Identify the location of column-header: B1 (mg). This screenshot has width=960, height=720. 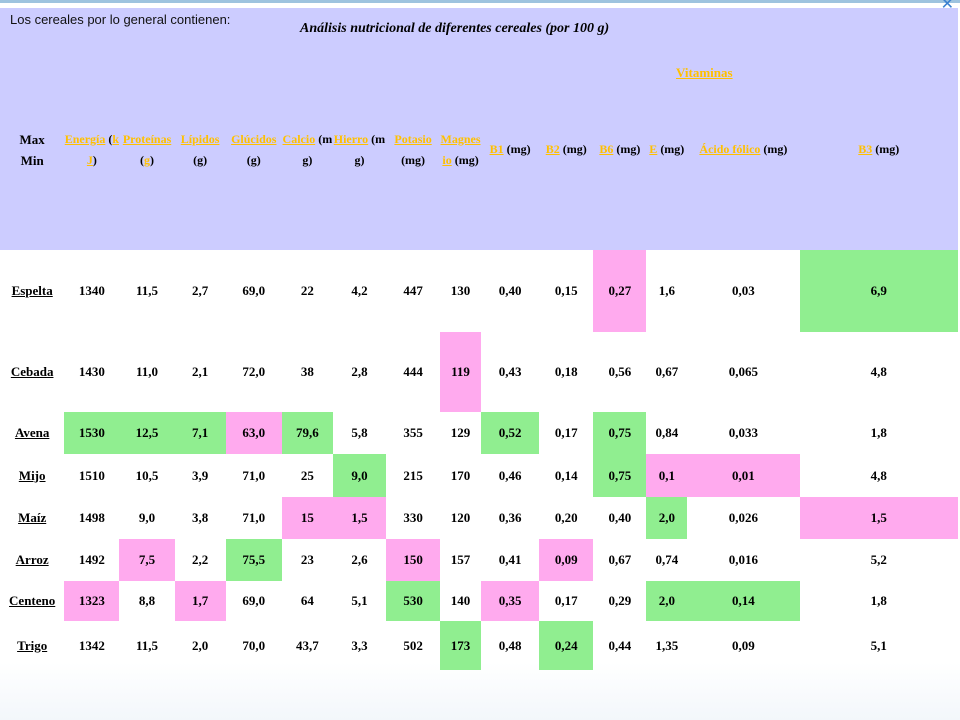
(510, 149).